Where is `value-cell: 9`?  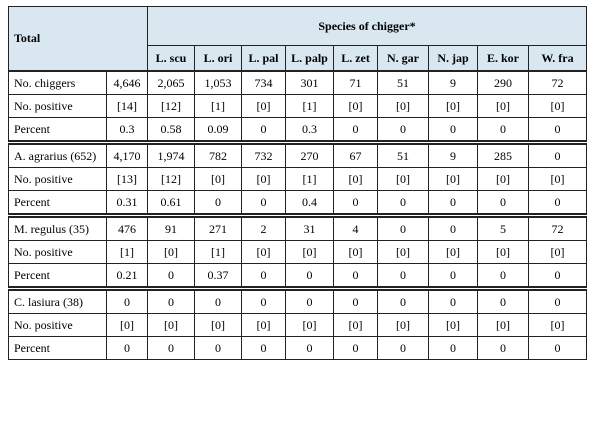
value-cell: 9 is located at coordinates (453, 154).